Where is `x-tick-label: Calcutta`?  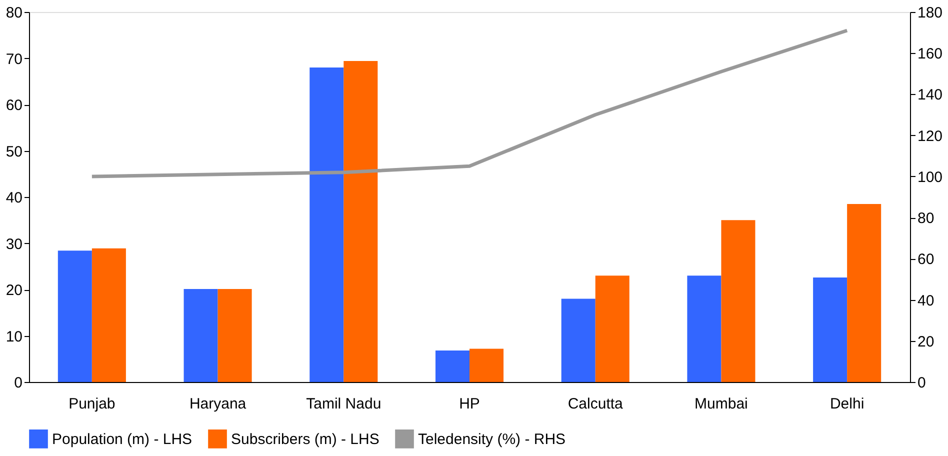
x-tick-label: Calcutta is located at coordinates (596, 404).